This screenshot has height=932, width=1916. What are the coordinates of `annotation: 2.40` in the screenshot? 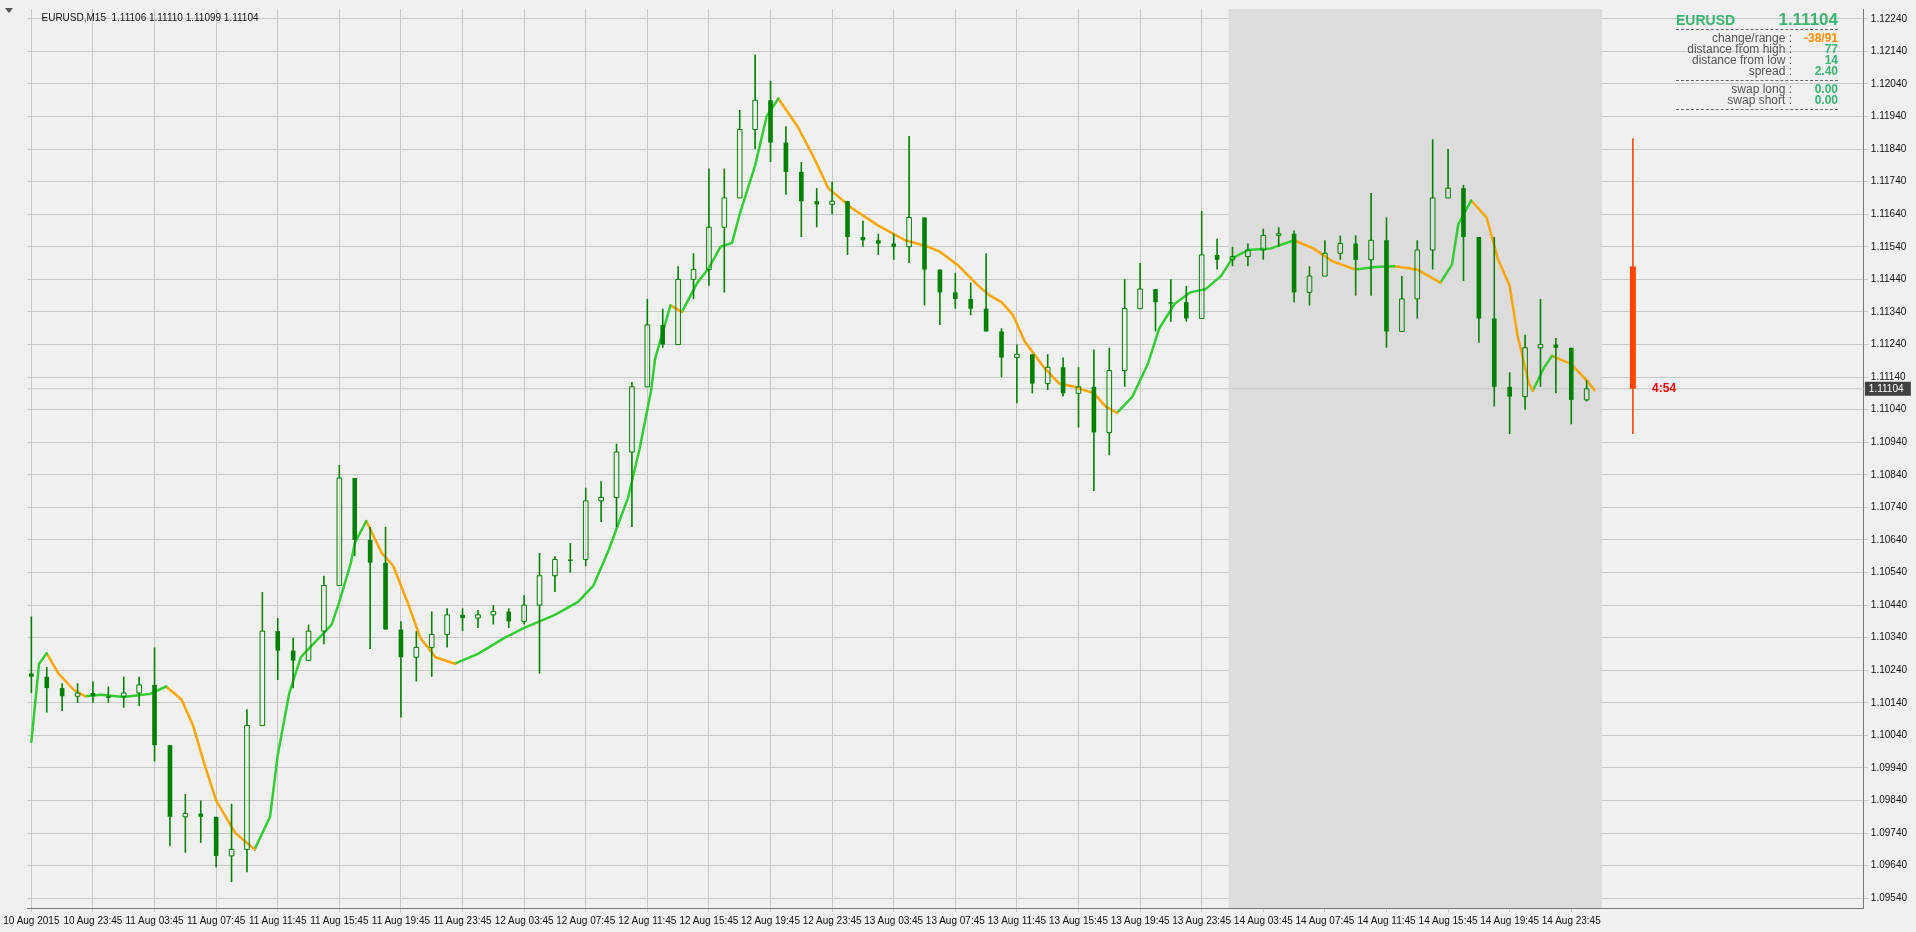 It's located at (1825, 71).